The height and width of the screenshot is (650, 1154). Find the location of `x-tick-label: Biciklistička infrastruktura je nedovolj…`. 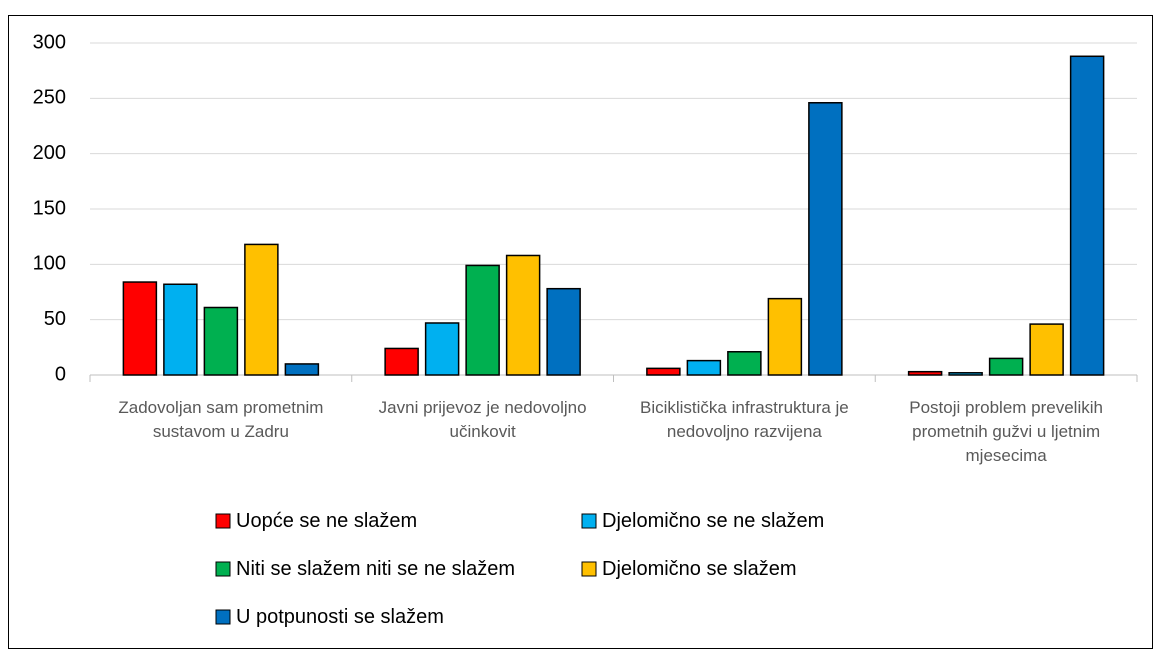

x-tick-label: Biciklistička infrastruktura je nedovolj… is located at coordinates (744, 419).